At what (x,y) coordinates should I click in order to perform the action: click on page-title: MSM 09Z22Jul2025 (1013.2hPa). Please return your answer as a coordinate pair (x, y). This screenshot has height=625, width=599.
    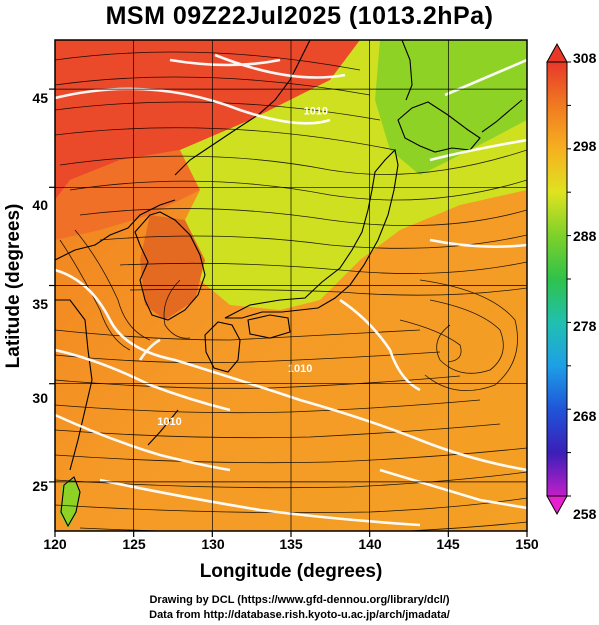
    Looking at the image, I should click on (299, 16).